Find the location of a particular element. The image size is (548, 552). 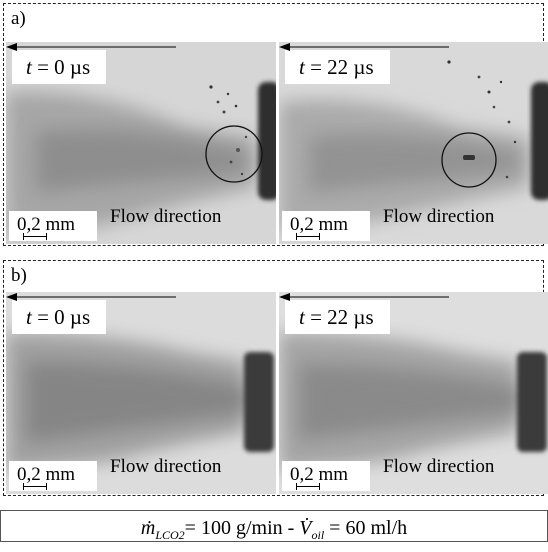

mass-flow-symbol: ṁ is located at coordinates (148, 528).